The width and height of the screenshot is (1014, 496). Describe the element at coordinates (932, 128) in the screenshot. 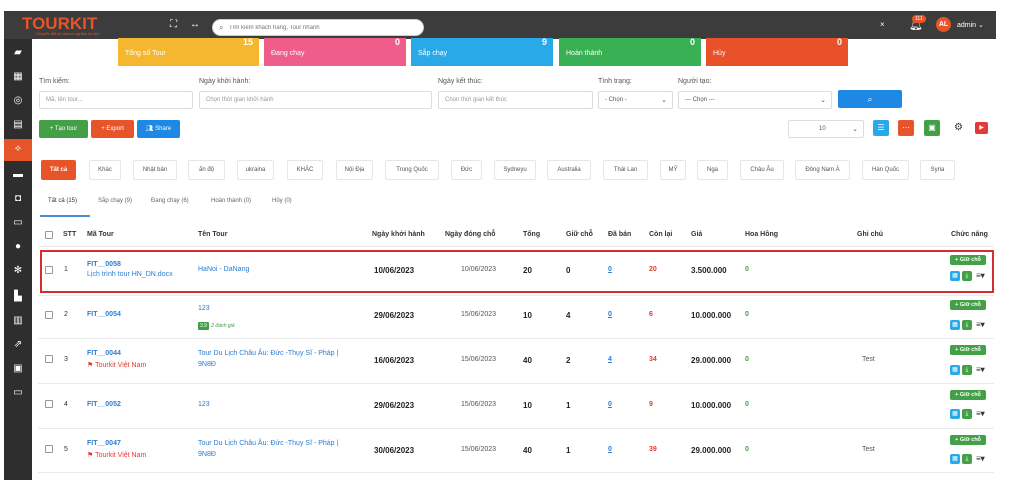

I see `save-button: ▣` at that location.